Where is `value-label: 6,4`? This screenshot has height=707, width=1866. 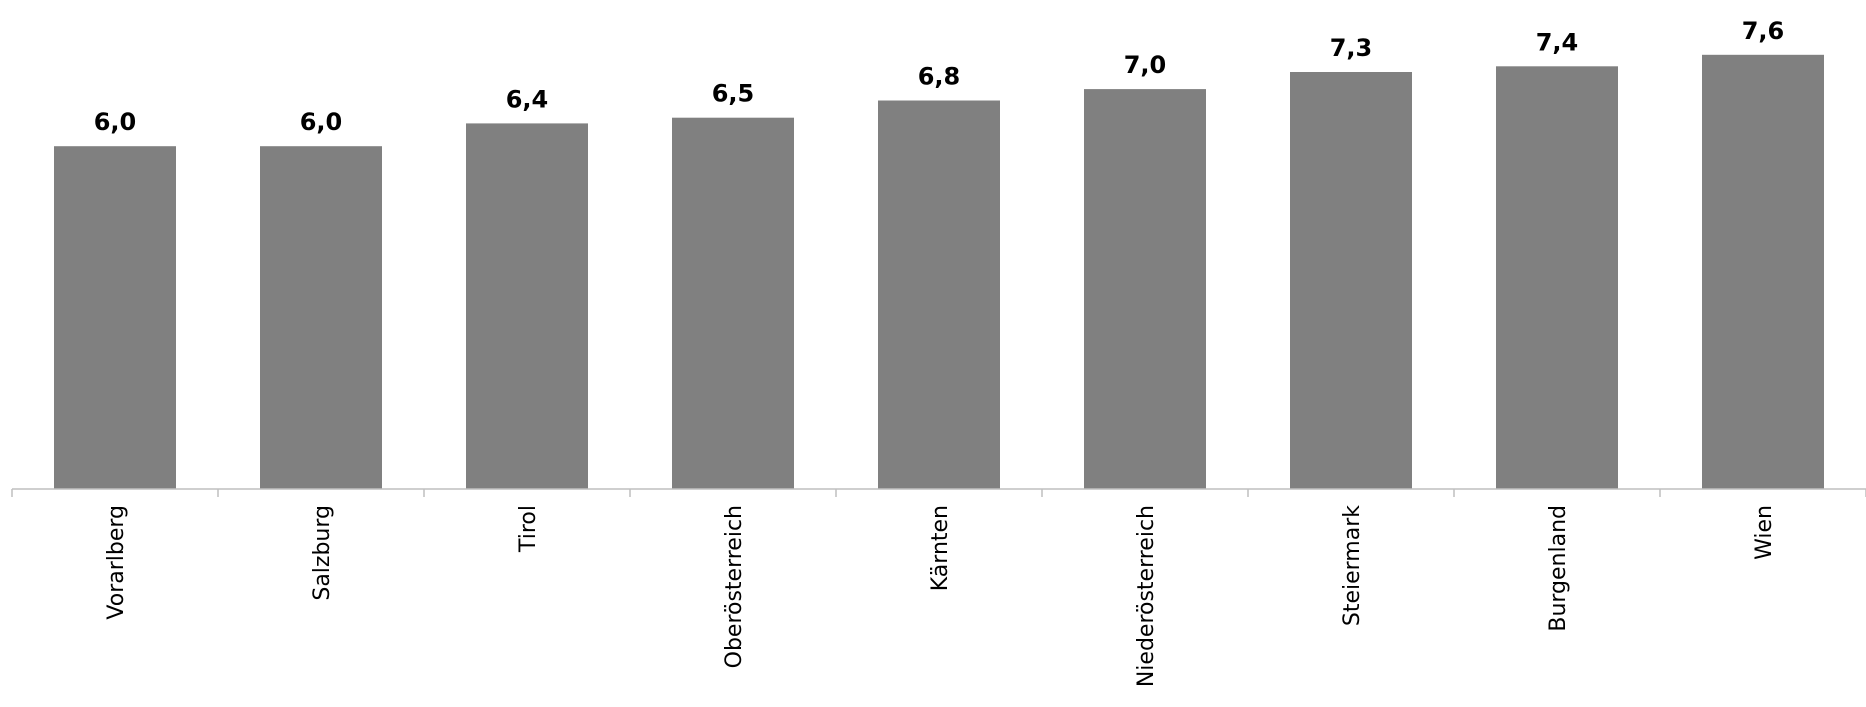 value-label: 6,4 is located at coordinates (527, 99).